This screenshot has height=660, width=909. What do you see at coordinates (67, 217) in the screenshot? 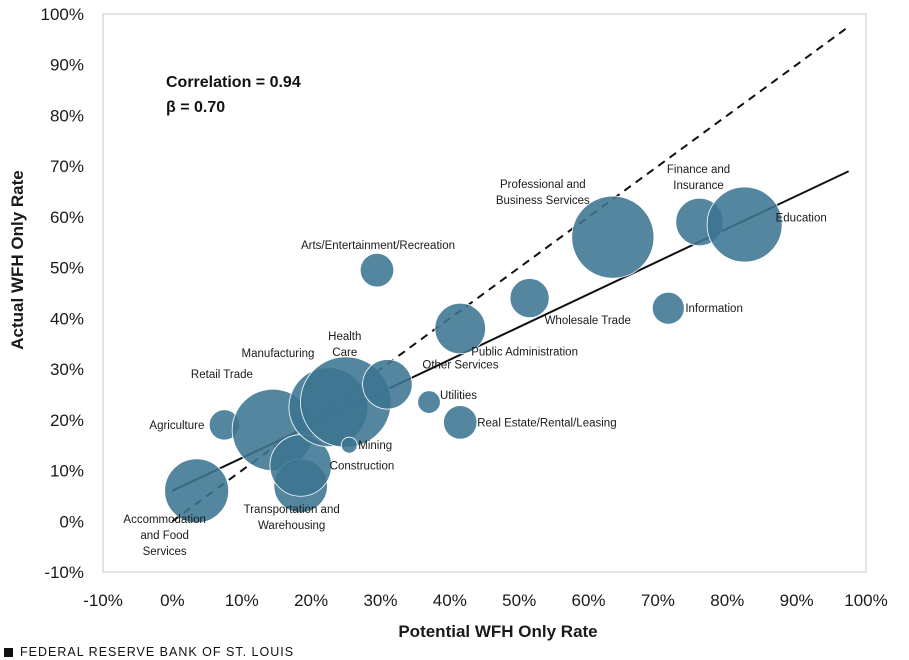
I see `y-tick-label: 60%` at bounding box center [67, 217].